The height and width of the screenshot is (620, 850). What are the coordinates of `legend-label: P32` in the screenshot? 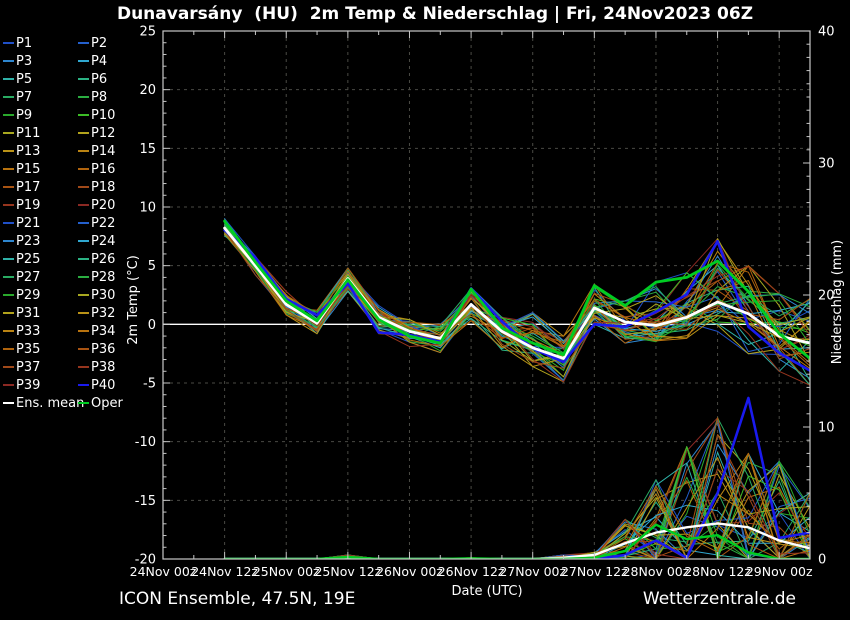 It's located at (103, 313).